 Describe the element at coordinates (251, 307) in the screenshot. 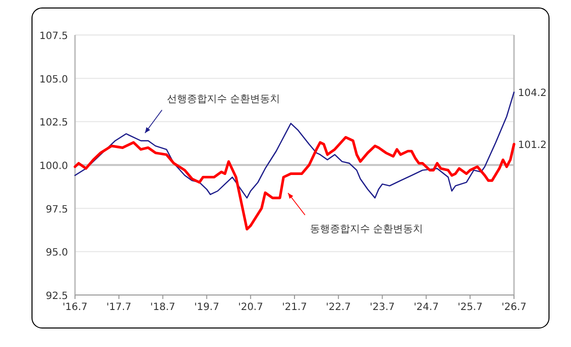

I see `x-tick-label: '20.7` at that location.